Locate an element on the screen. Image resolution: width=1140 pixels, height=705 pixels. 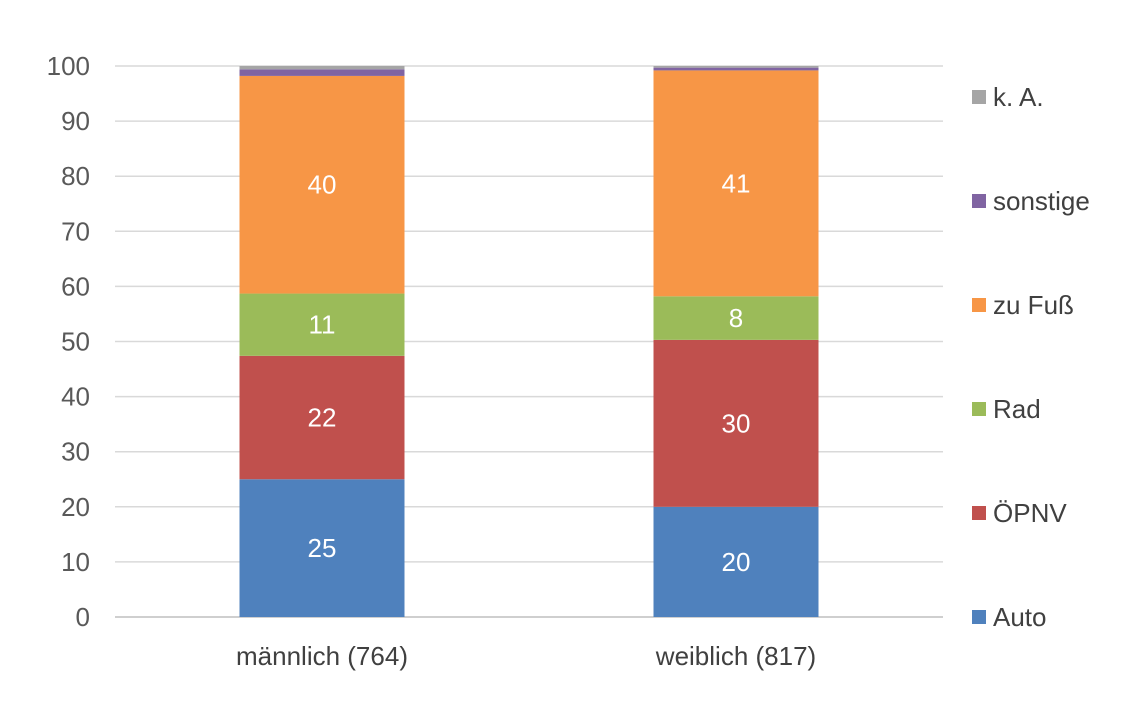
x-axis: männlich (764) weiblich (817) is located at coordinates (526, 656).